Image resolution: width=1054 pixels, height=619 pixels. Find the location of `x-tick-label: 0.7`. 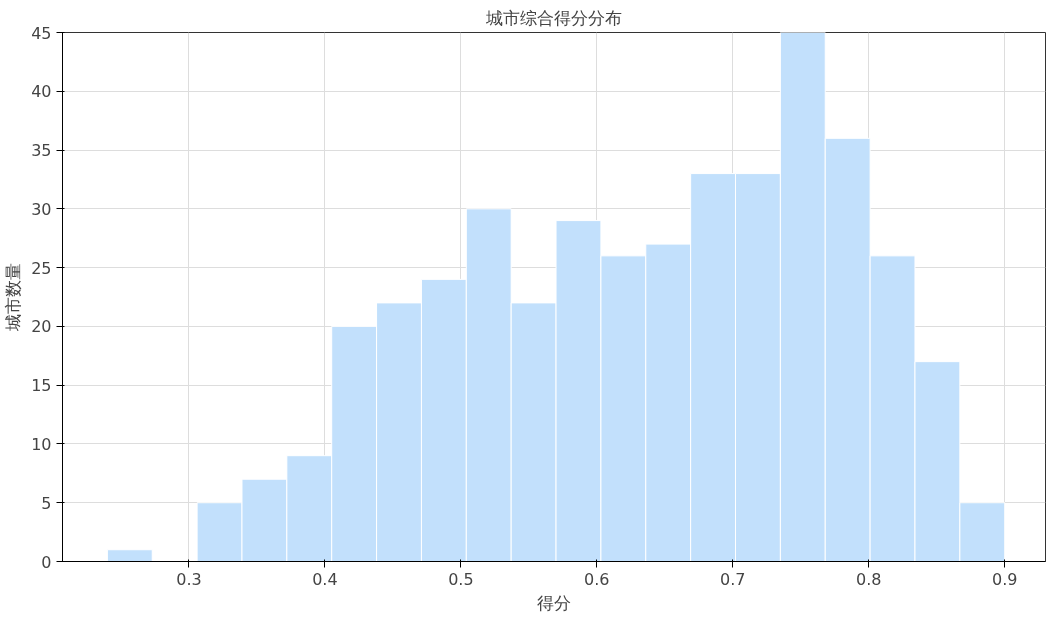

x-tick-label: 0.7 is located at coordinates (733, 579).